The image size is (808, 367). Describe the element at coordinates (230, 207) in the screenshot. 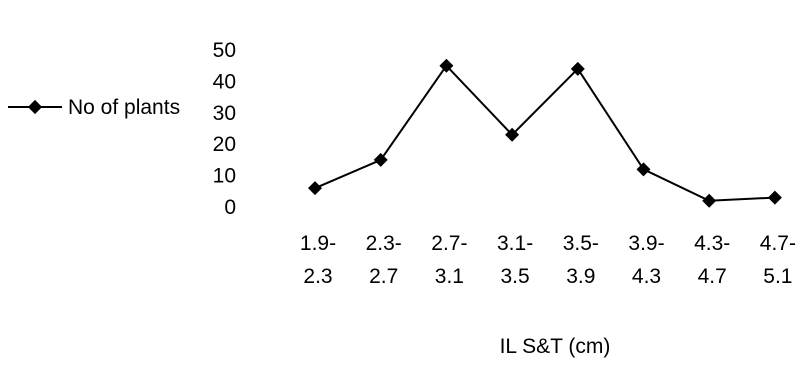

I see `y-tick-label: 0` at that location.